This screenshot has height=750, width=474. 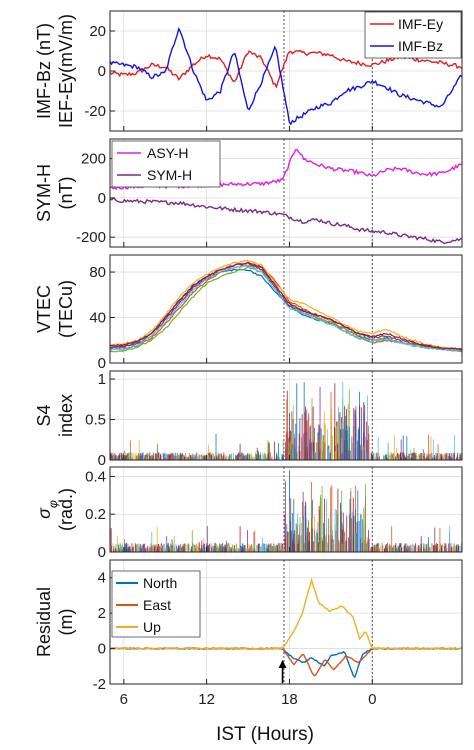 What do you see at coordinates (285, 221) in the screenshot?
I see `series-sym-h` at bounding box center [285, 221].